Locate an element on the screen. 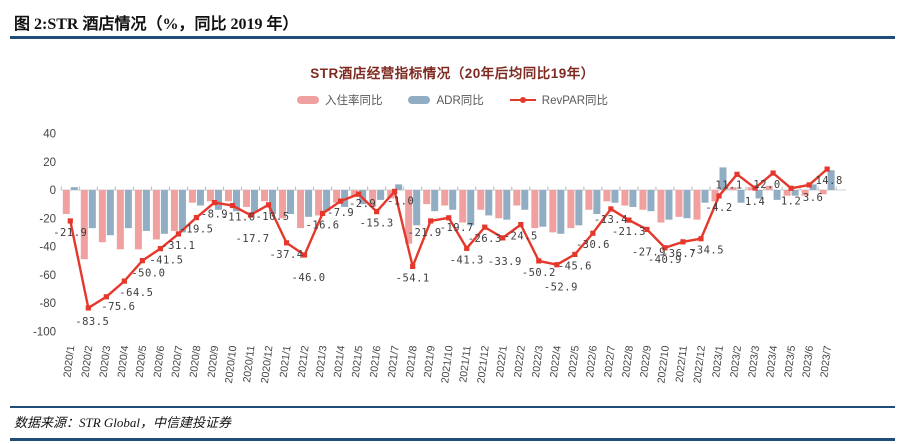 Image resolution: width=905 pixels, height=444 pixels. occupancy-bars is located at coordinates (444, 222).